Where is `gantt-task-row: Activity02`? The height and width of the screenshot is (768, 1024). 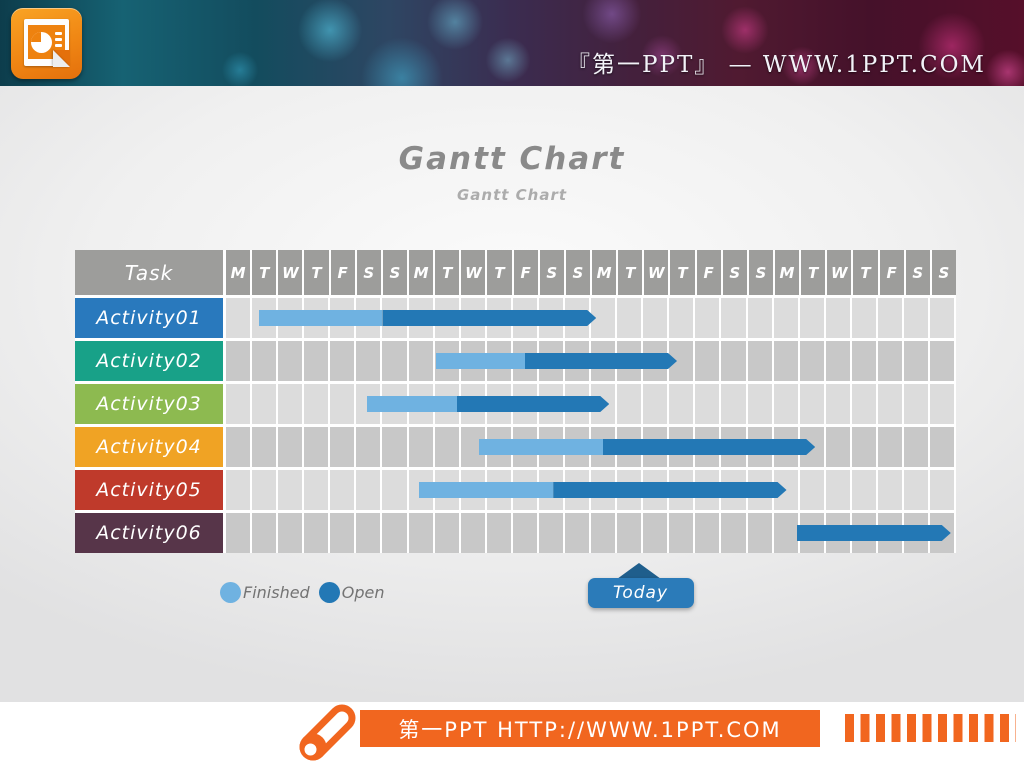
gantt-task-row: Activity02 is located at coordinates (516, 361).